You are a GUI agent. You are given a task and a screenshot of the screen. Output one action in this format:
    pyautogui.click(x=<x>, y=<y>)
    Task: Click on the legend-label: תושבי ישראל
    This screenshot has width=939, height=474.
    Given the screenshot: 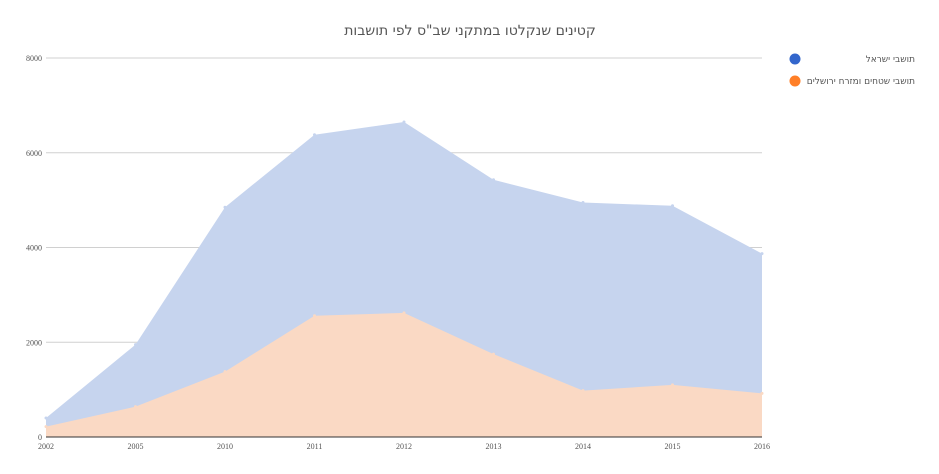 What is the action you would take?
    pyautogui.click(x=891, y=60)
    